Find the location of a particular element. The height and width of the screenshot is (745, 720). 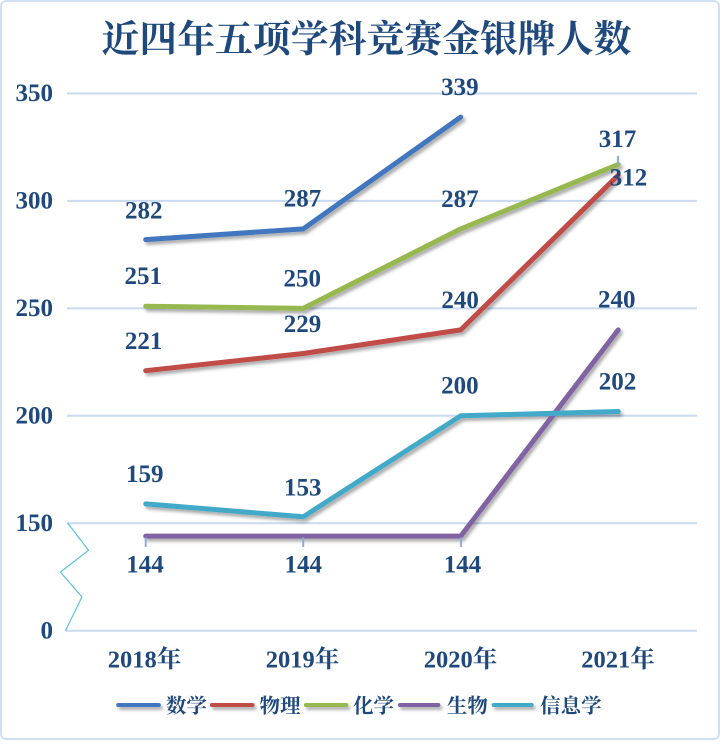

svg-text: 300 is located at coordinates (35, 201).